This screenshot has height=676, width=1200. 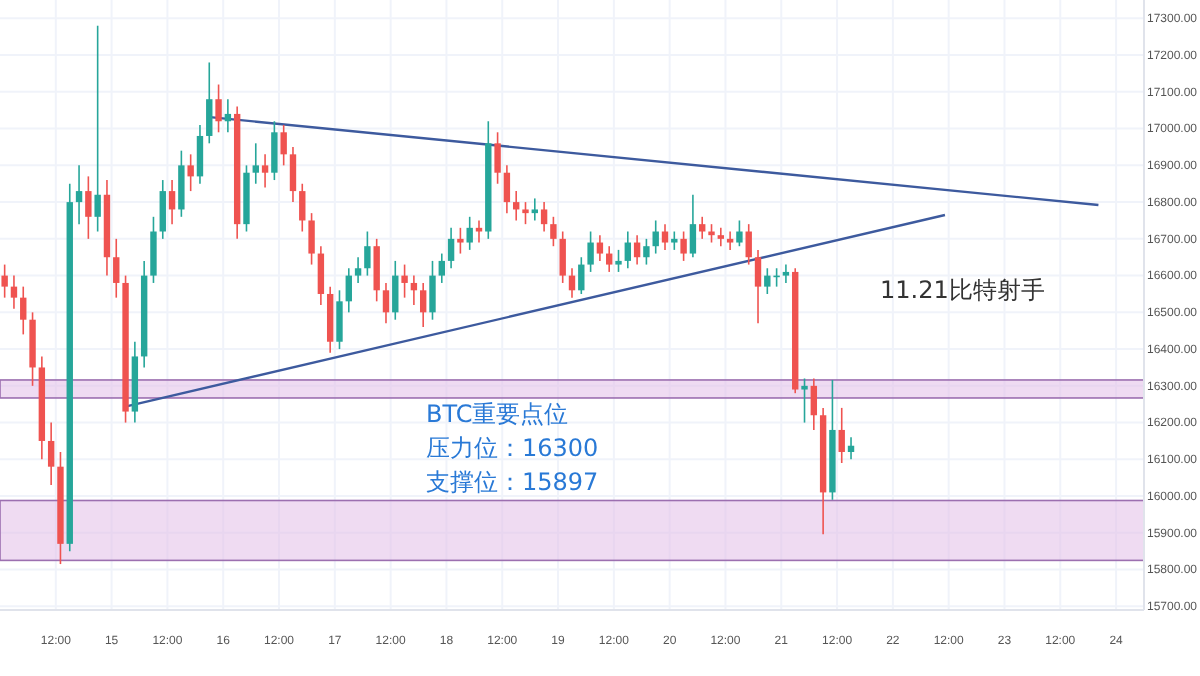 What do you see at coordinates (512, 448) in the screenshot?
I see `annotation: 压力位：16300` at bounding box center [512, 448].